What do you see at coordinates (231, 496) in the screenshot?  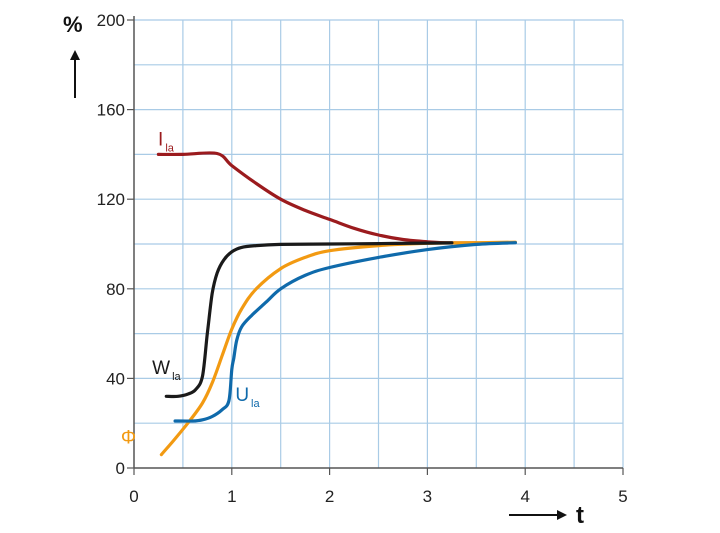 I see `x-tick-label: 1` at bounding box center [231, 496].